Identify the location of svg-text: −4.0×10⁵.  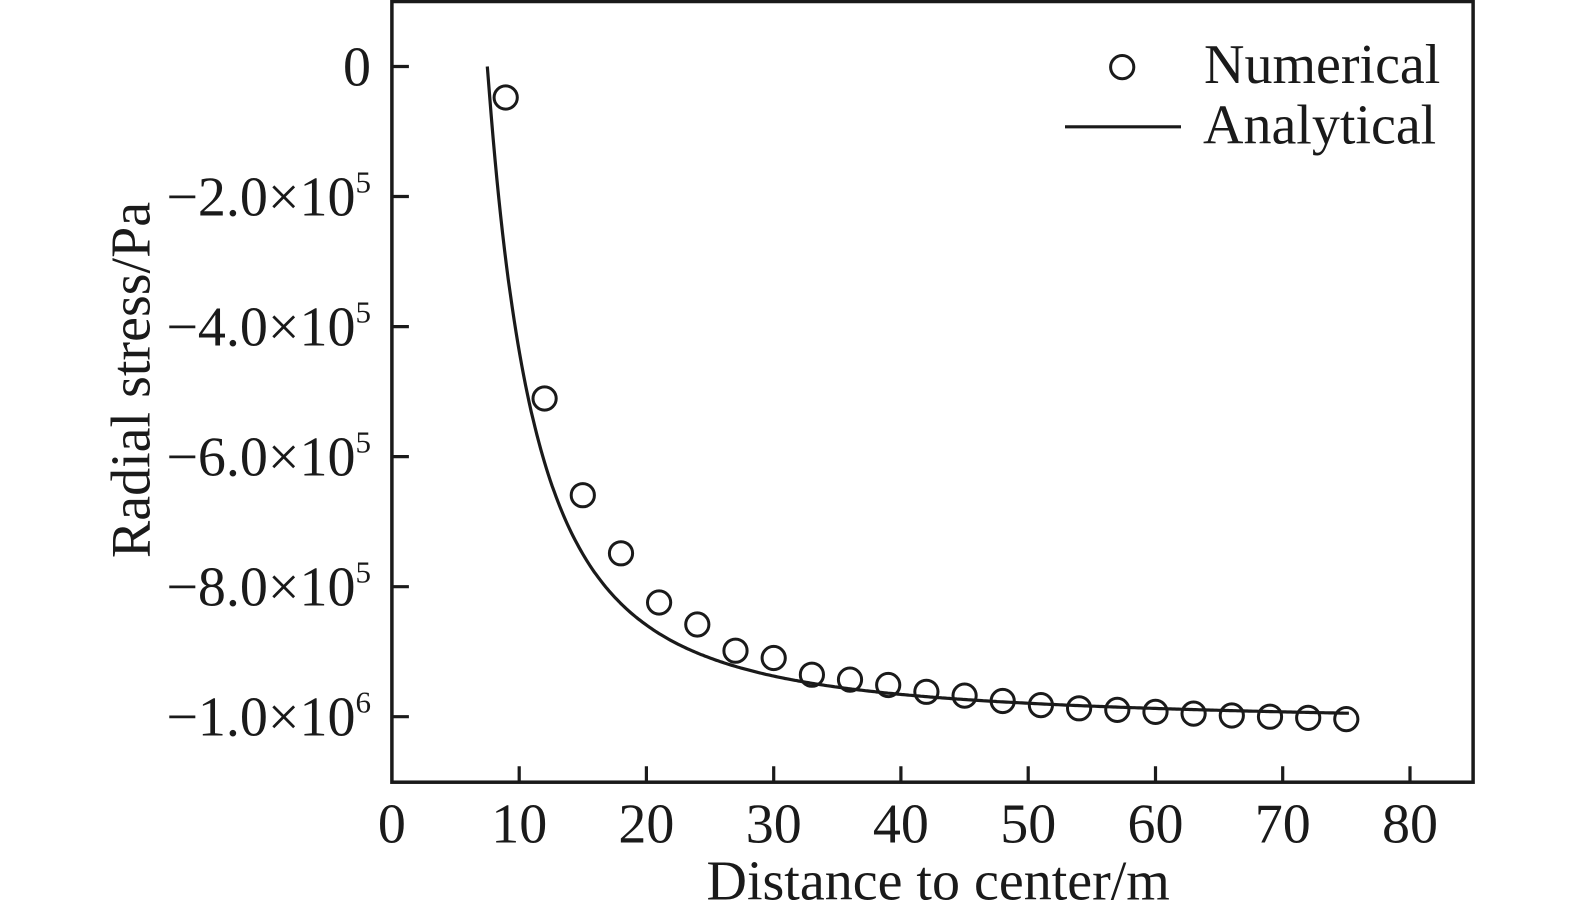
(268, 327).